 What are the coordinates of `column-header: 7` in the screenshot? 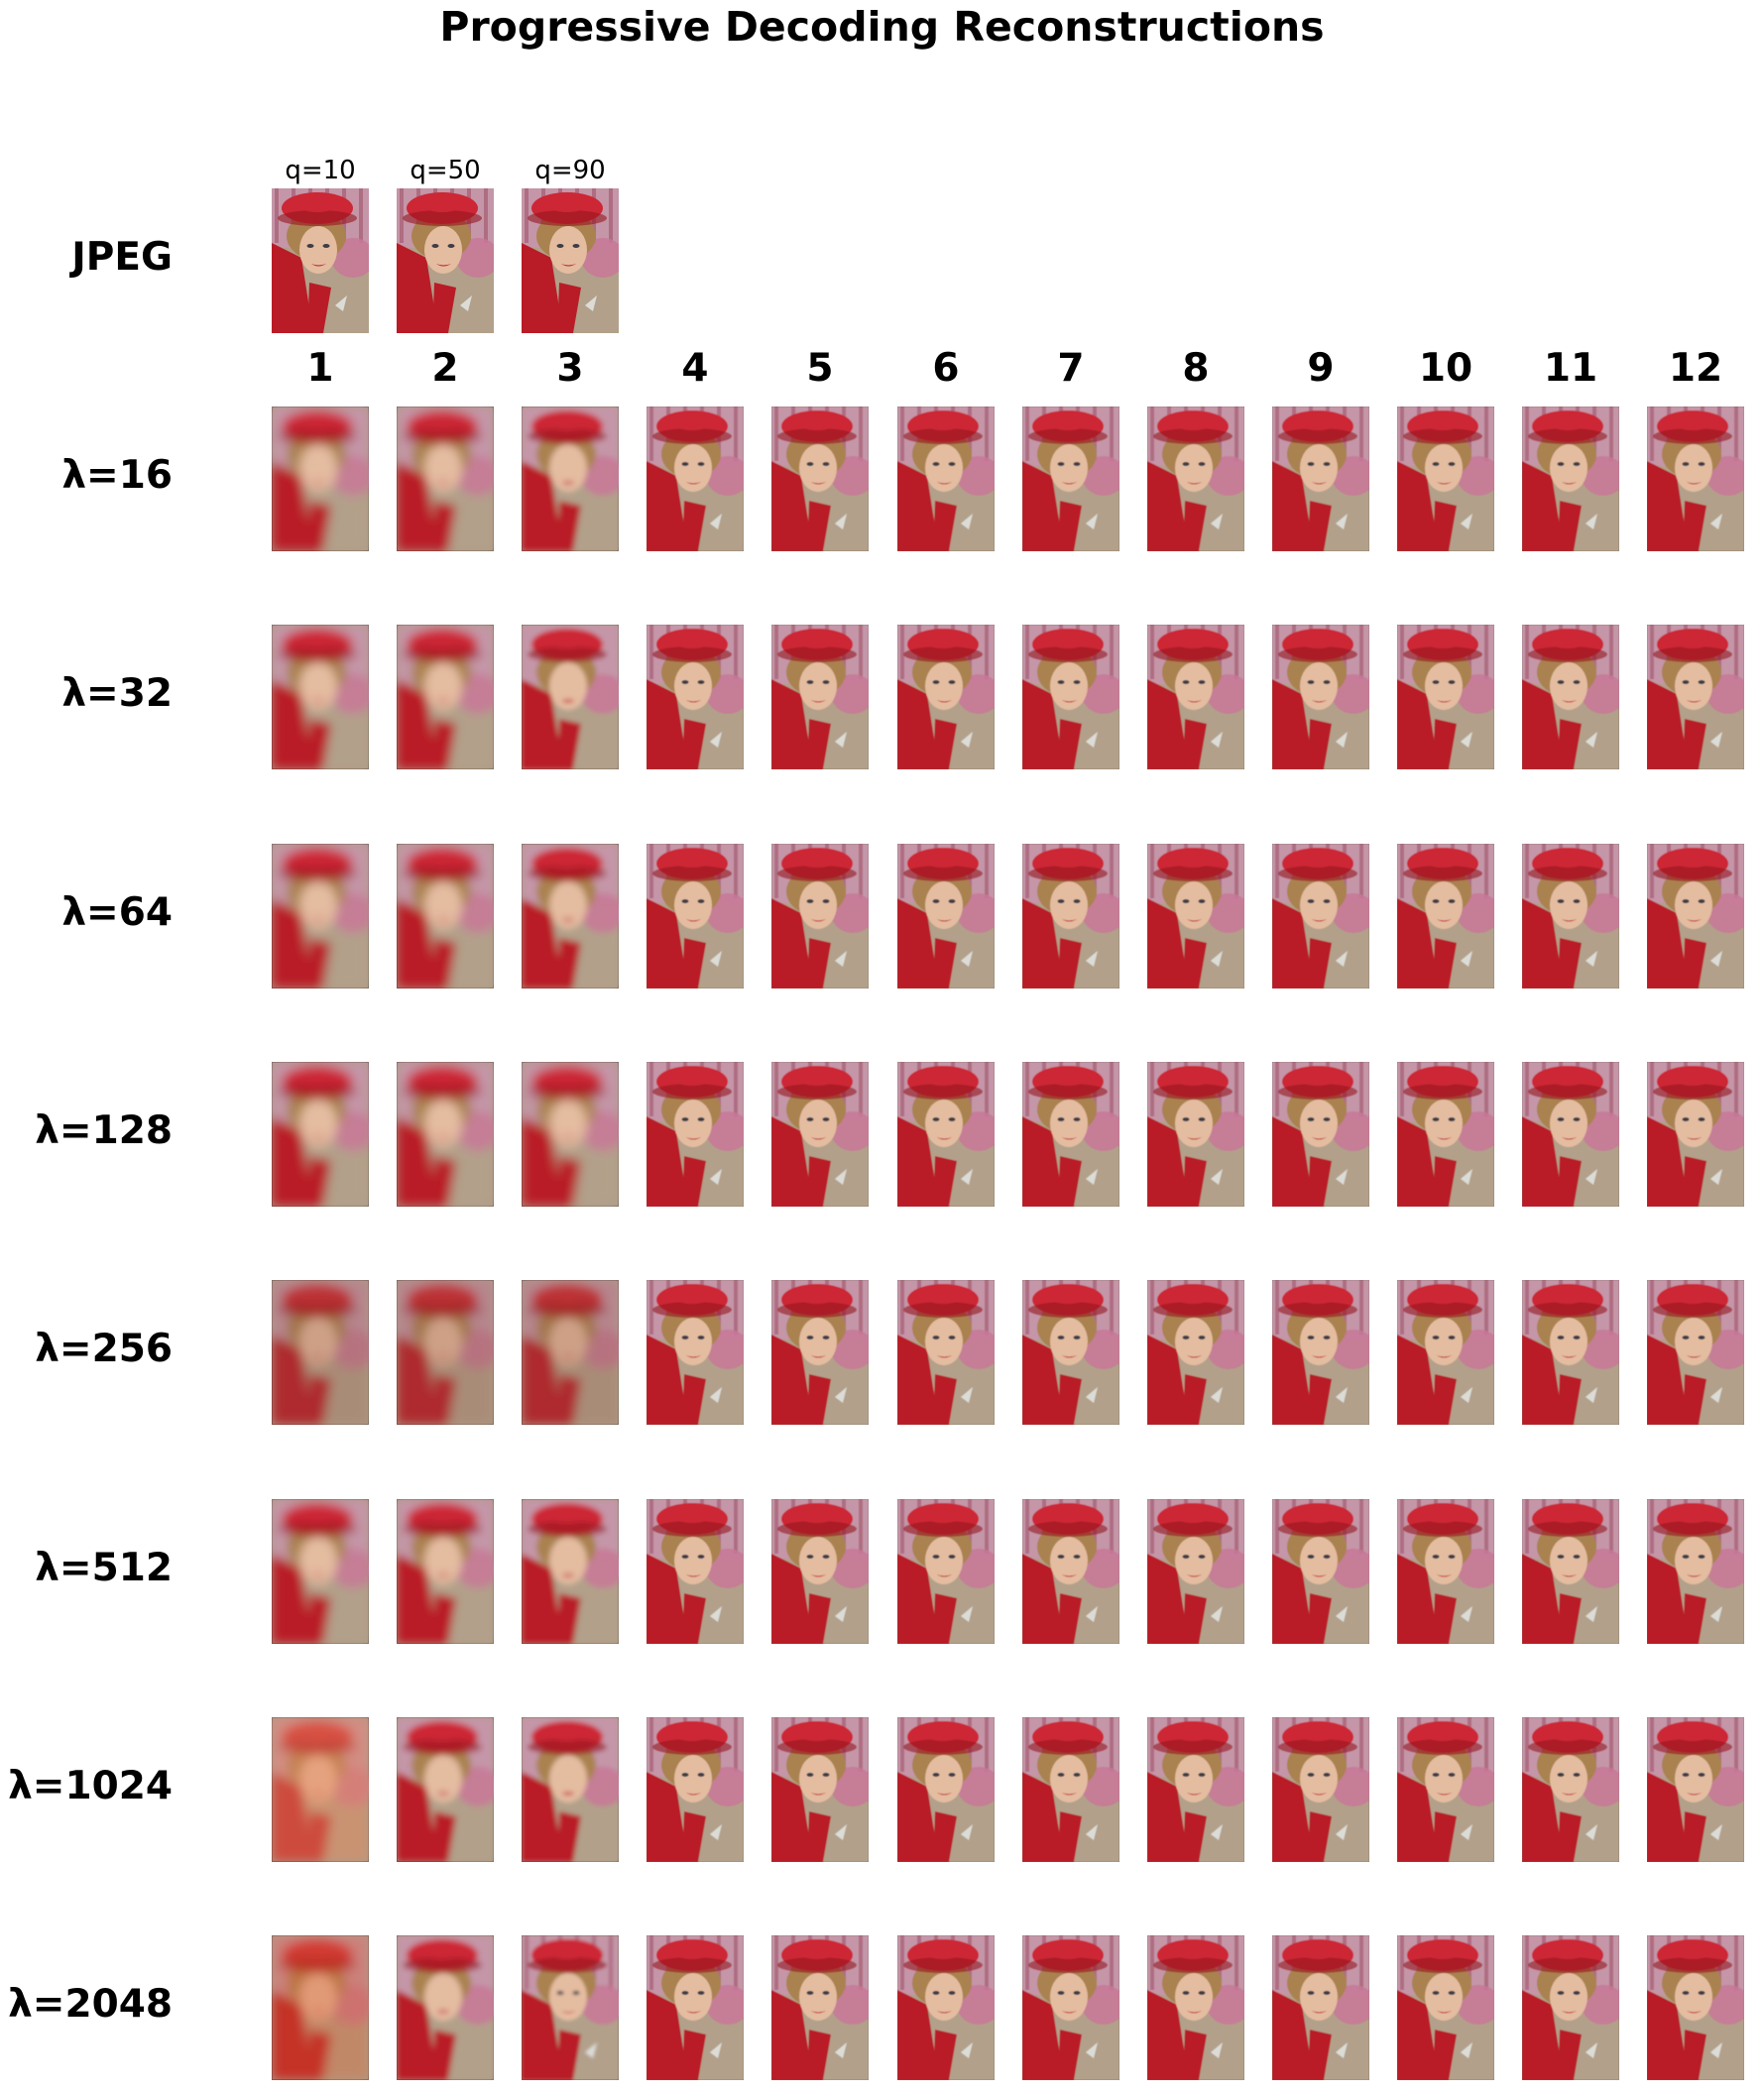 It's located at (1071, 368).